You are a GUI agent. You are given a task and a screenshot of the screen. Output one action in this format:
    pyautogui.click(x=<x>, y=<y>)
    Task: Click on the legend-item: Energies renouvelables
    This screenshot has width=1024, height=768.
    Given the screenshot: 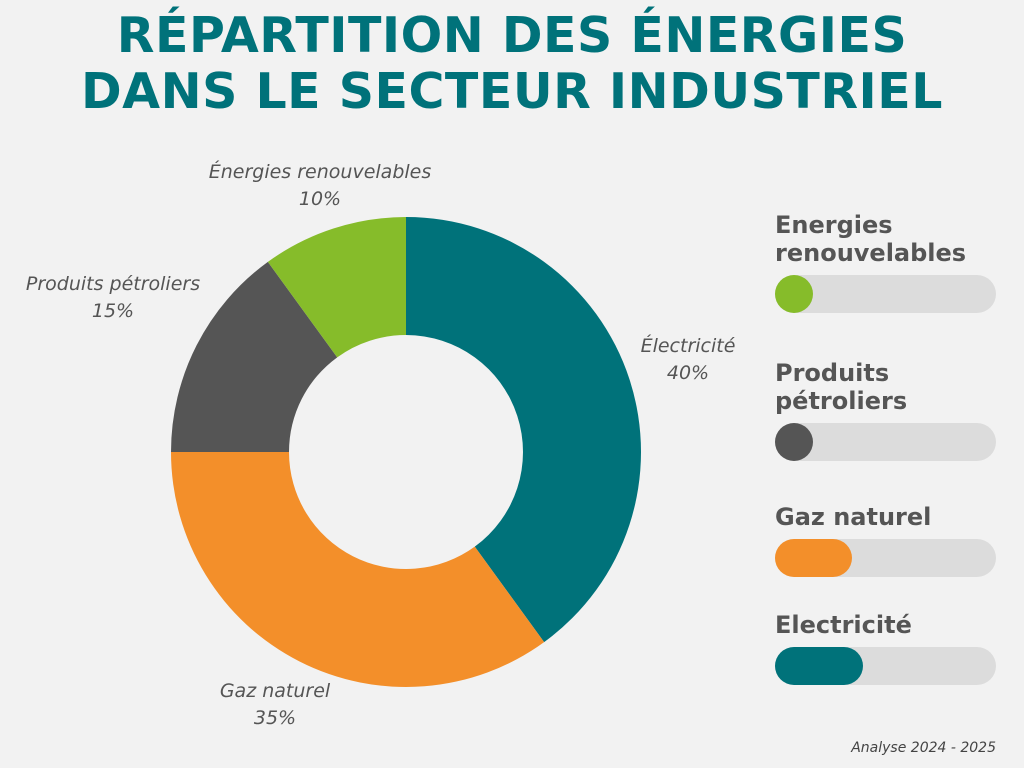 What is the action you would take?
    pyautogui.click(x=885, y=262)
    